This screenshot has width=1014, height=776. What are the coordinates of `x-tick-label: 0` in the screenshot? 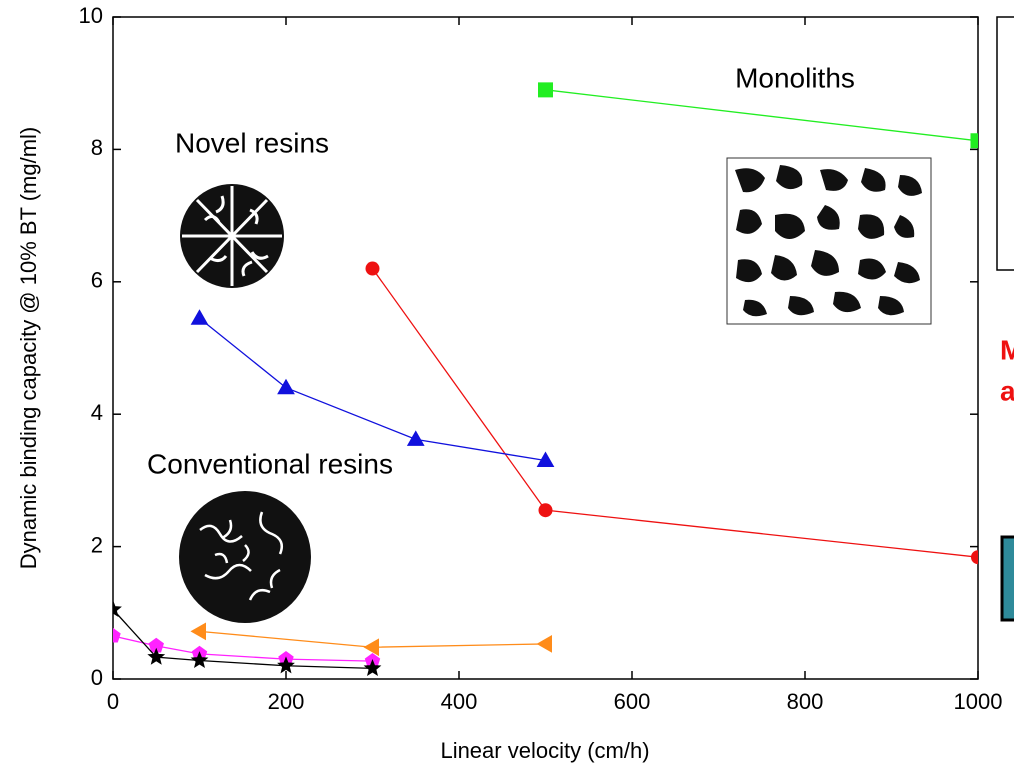 It's located at (113, 701).